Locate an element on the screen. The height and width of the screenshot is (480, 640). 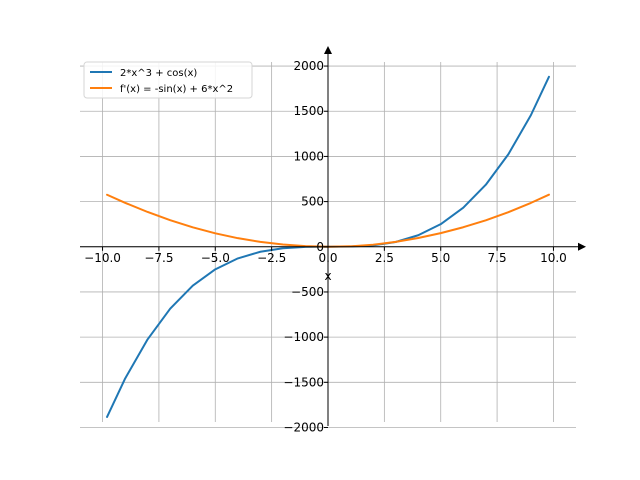
x-tick-label-6: 5.0 is located at coordinates (440, 258).